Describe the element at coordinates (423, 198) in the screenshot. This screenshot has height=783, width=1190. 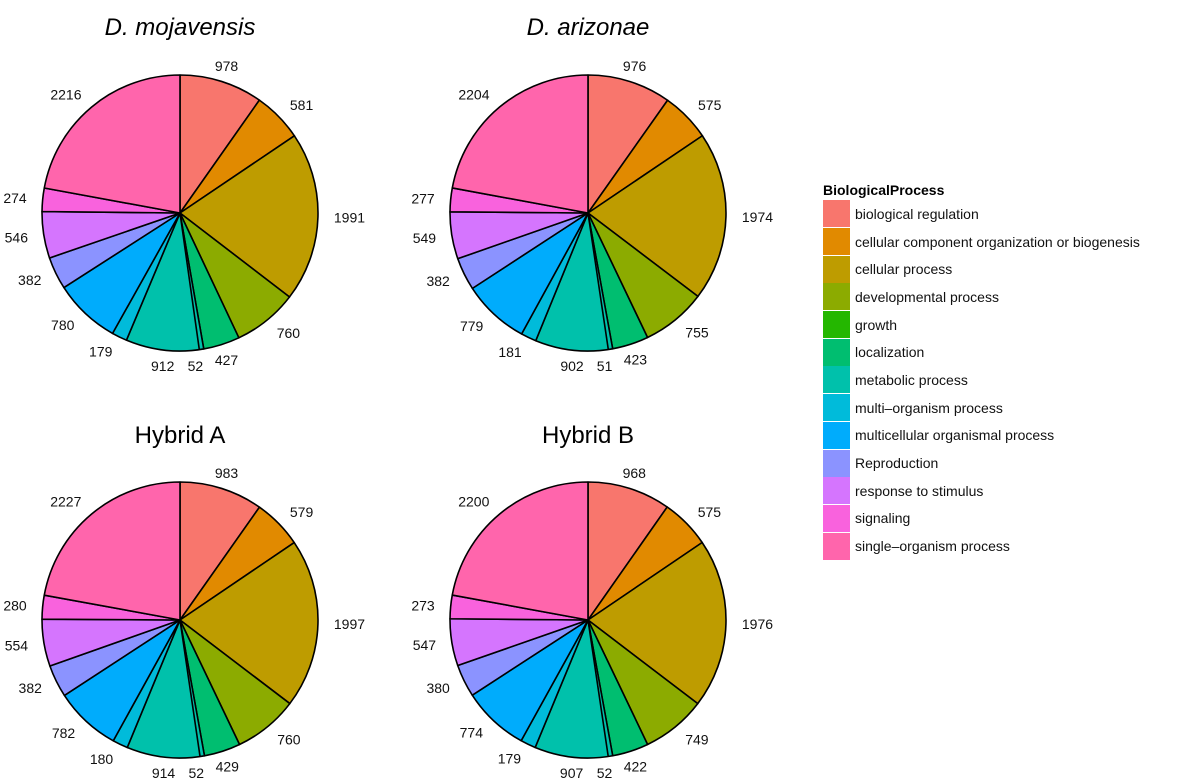
I see `slice-label: 277` at that location.